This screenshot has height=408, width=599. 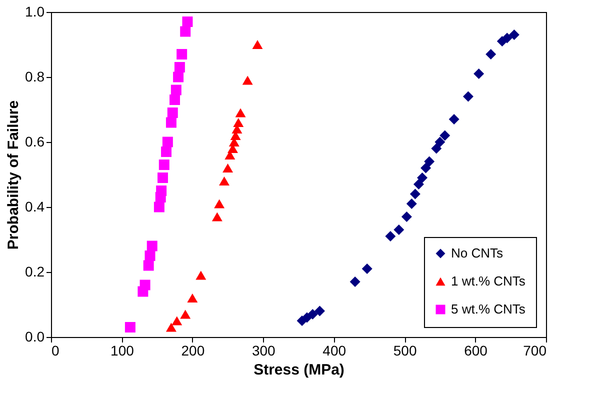 What do you see at coordinates (476, 350) in the screenshot?
I see `x-tick-label: 600` at bounding box center [476, 350].